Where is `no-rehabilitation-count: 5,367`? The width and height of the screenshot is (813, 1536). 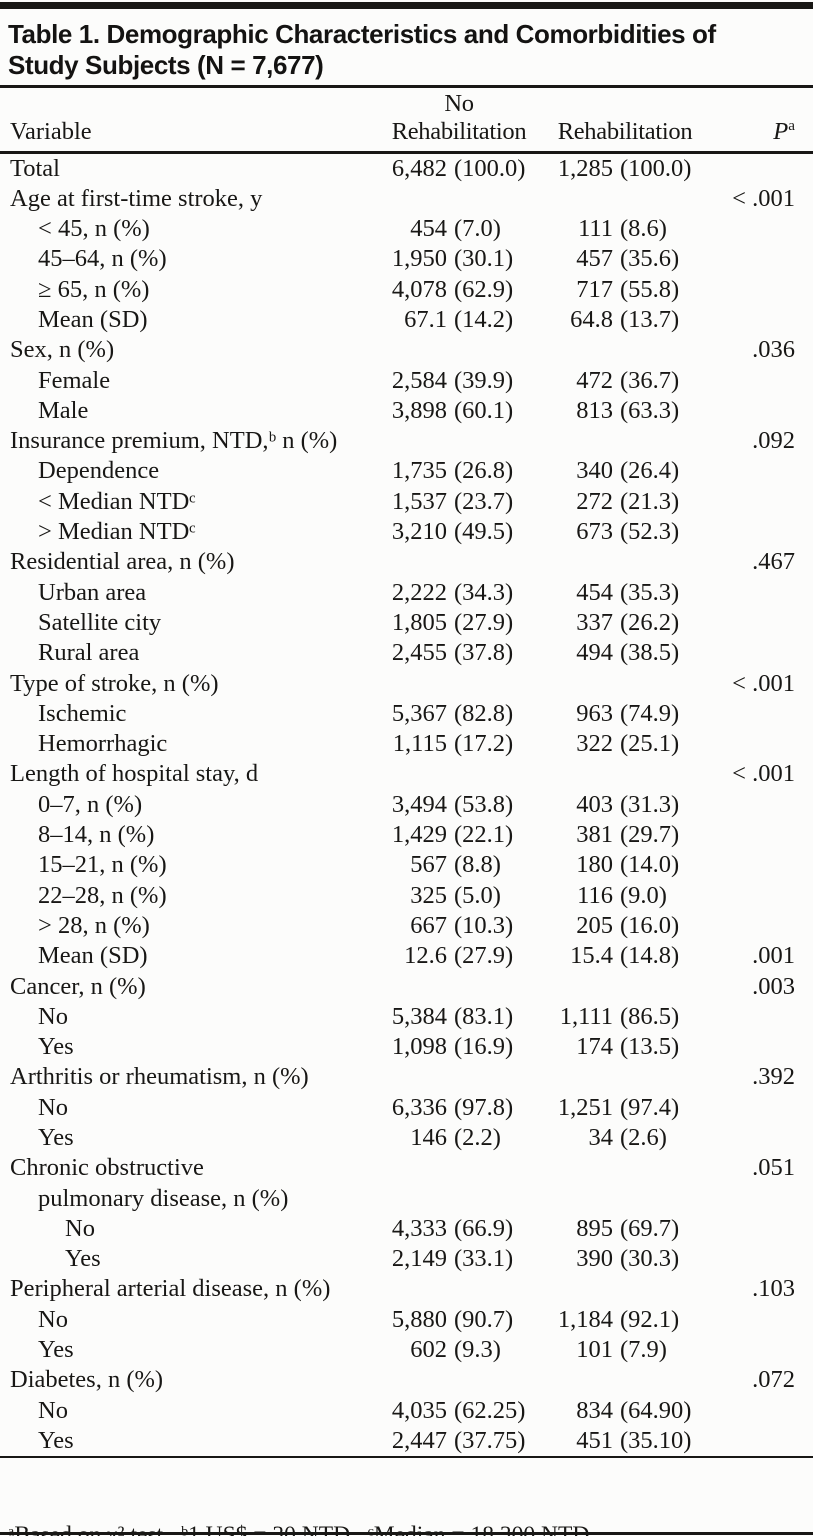 no-rehabilitation-count: 5,367 is located at coordinates (419, 713).